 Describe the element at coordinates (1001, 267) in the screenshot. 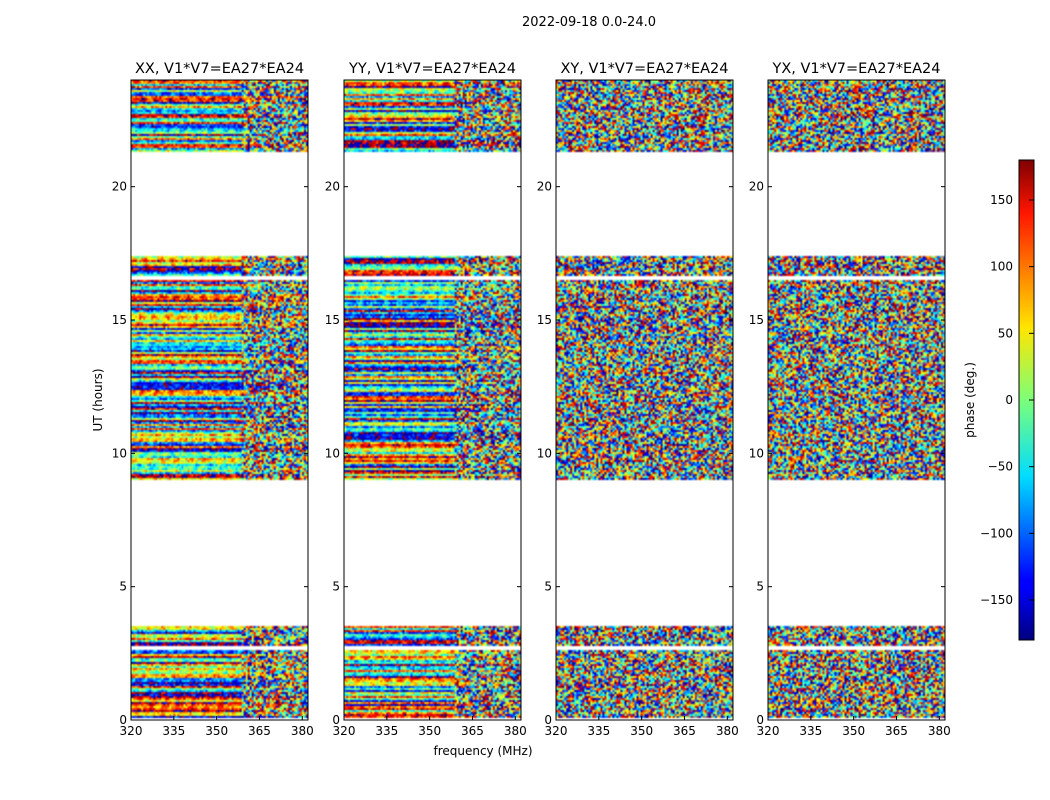

I see `colorbar-tick-label: 100` at that location.